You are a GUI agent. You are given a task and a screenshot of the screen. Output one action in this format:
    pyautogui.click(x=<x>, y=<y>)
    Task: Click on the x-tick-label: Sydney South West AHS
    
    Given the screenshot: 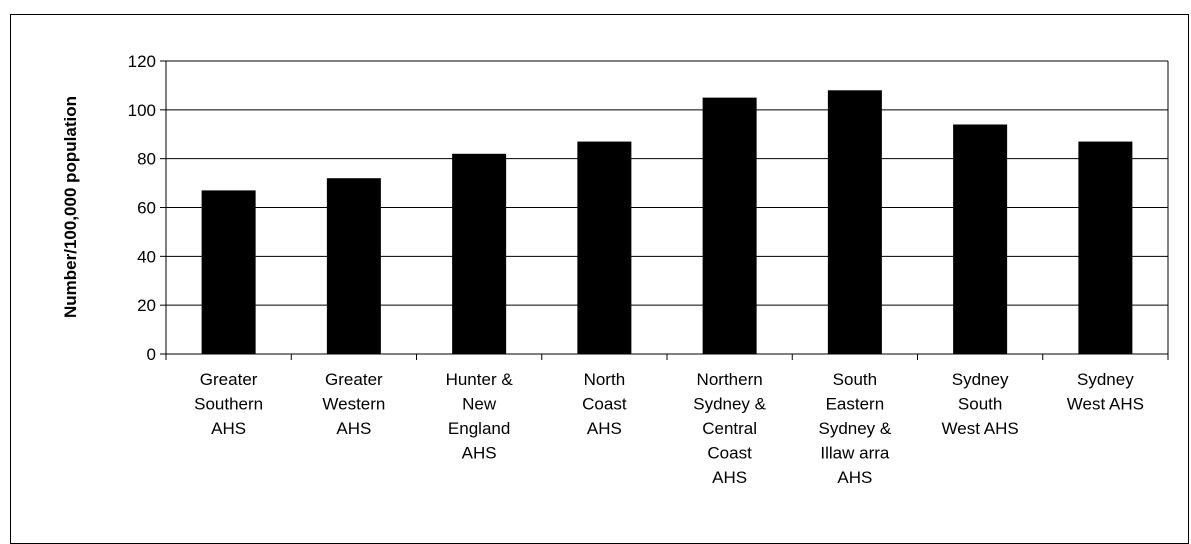 What is the action you would take?
    pyautogui.click(x=980, y=404)
    